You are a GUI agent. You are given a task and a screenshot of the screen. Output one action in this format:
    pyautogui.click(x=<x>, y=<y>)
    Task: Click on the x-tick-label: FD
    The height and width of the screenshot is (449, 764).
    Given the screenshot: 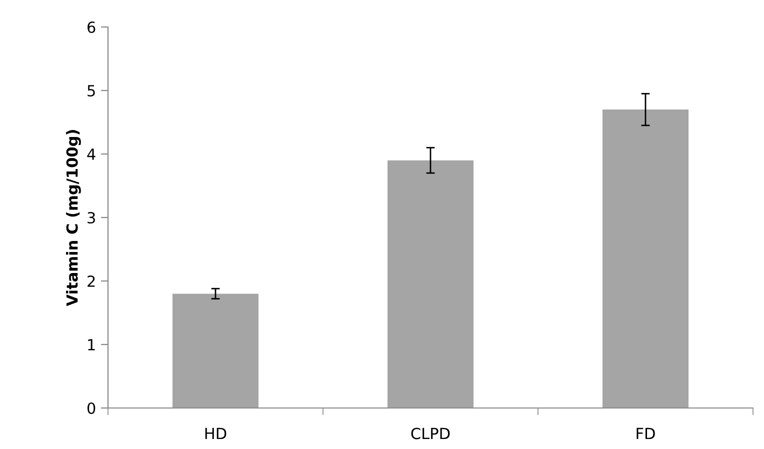 What is the action you would take?
    pyautogui.click(x=645, y=434)
    